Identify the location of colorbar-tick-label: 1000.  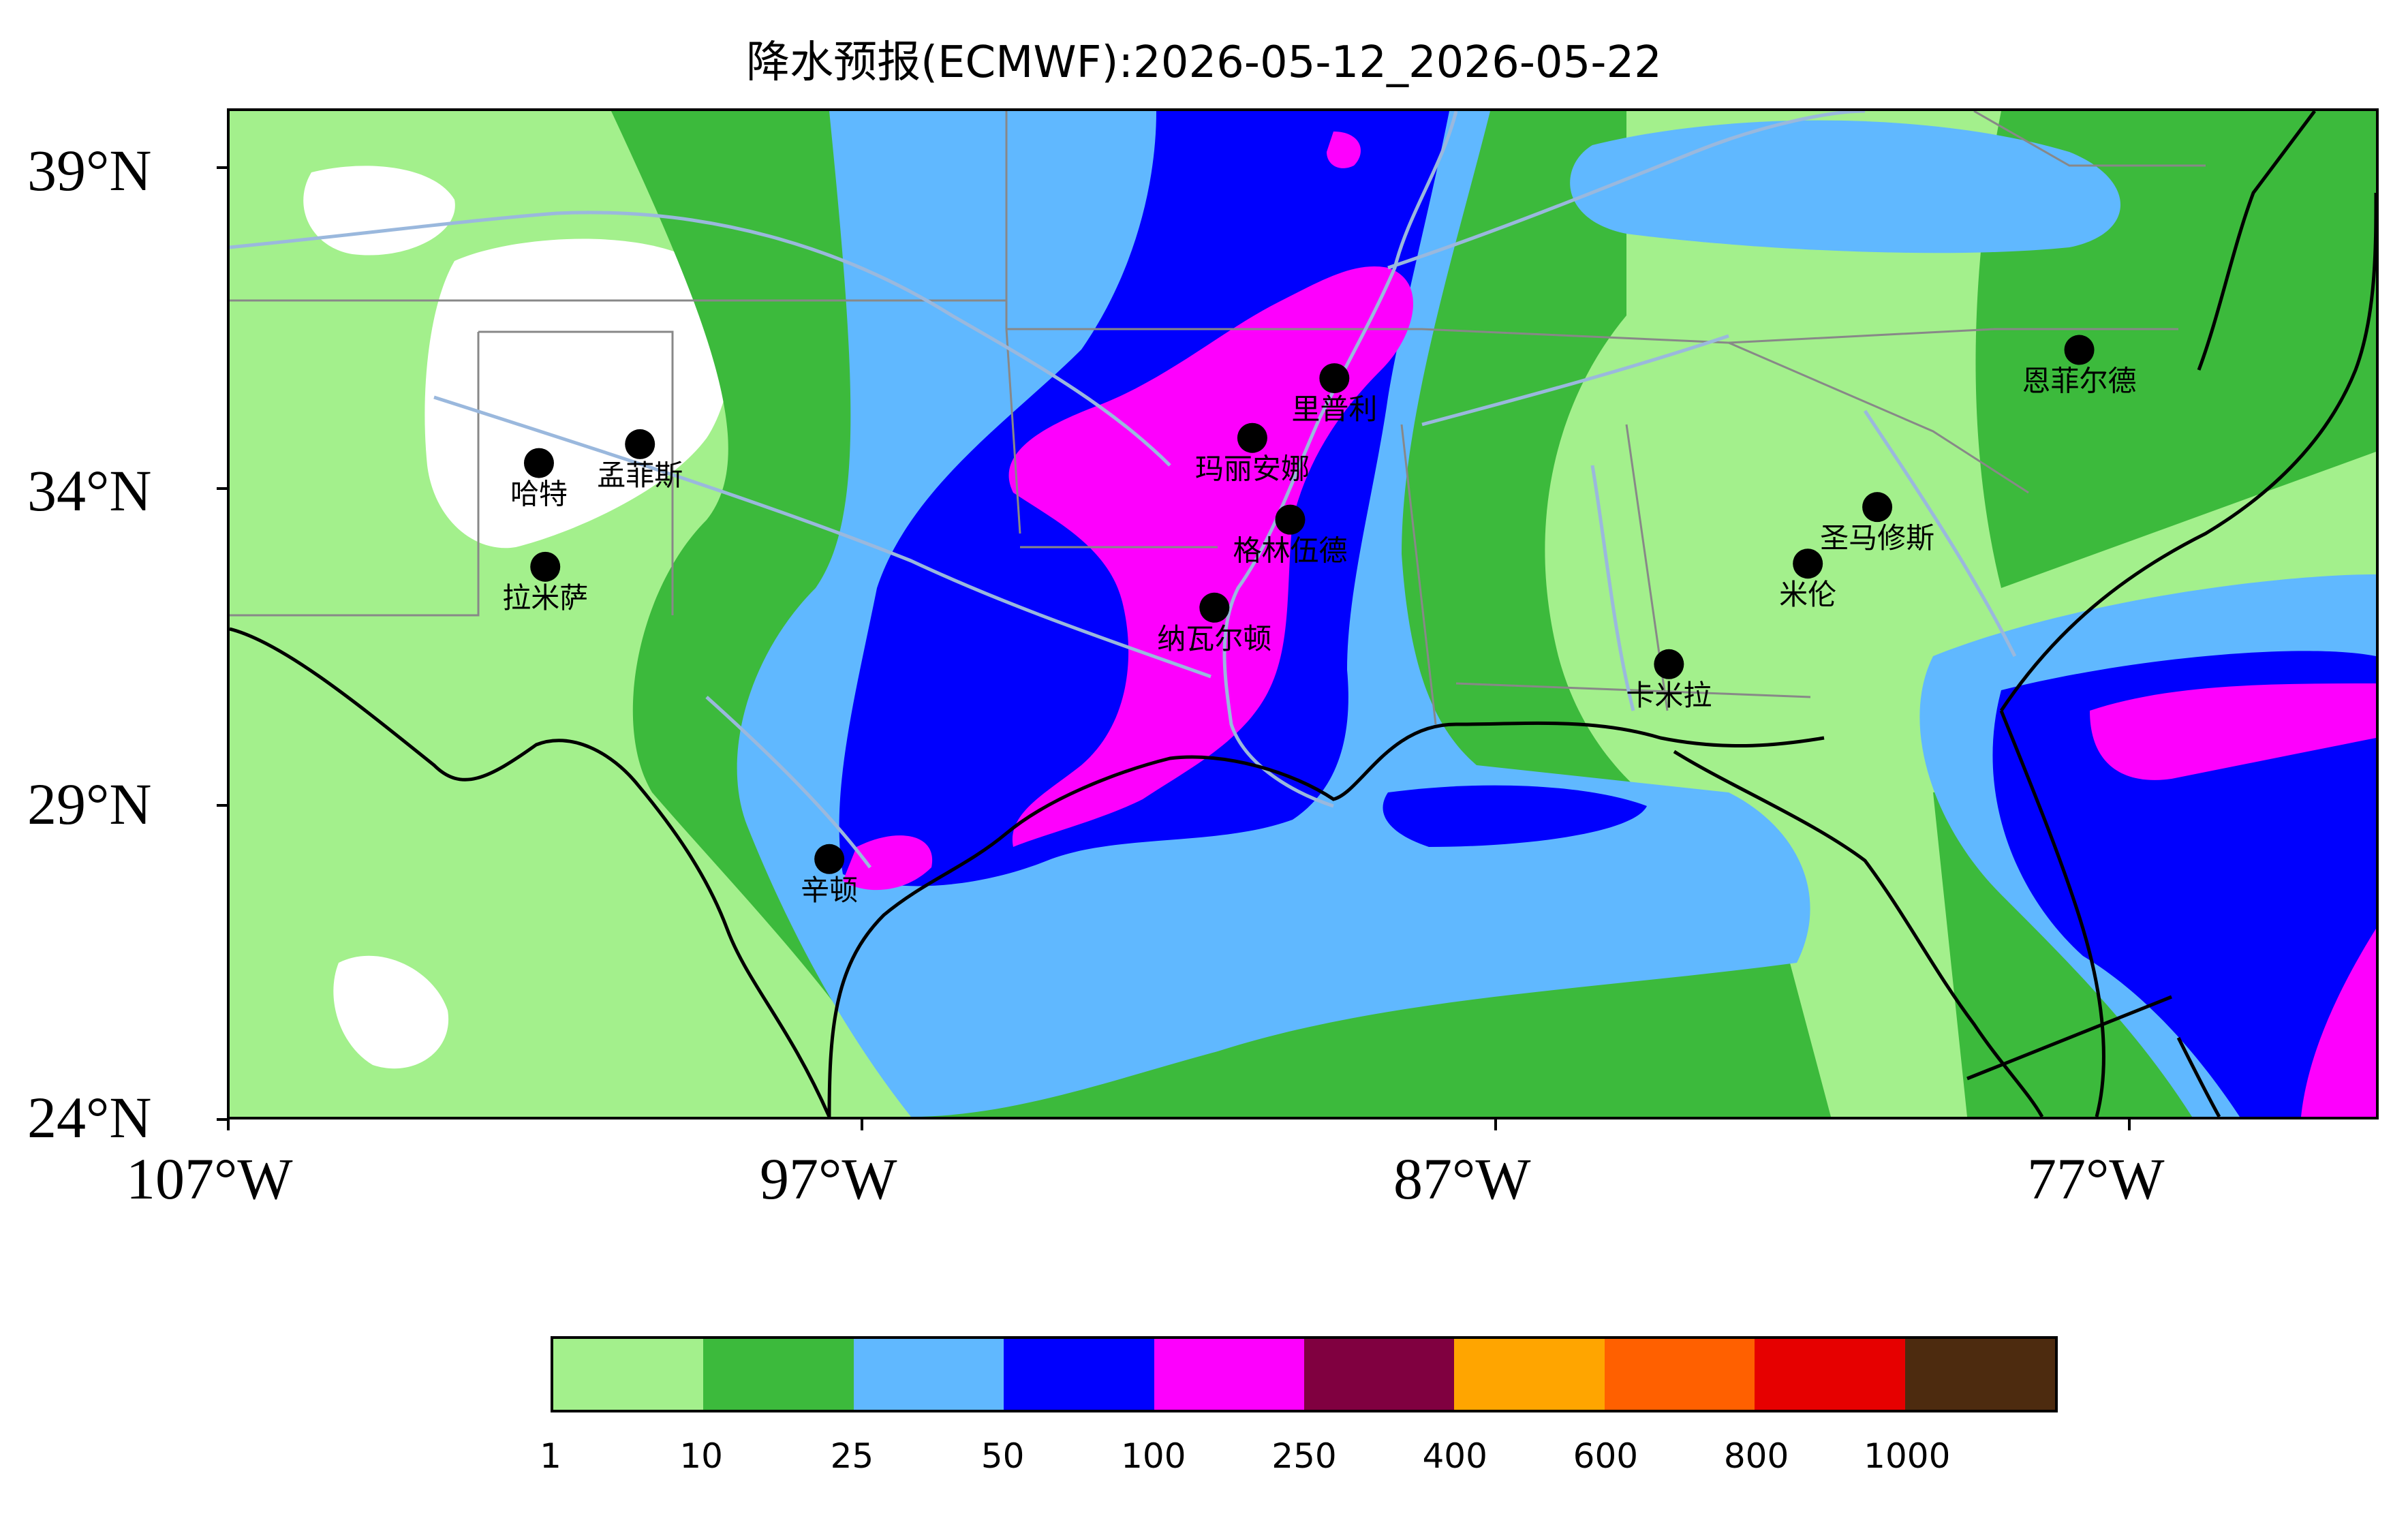
(1908, 1456).